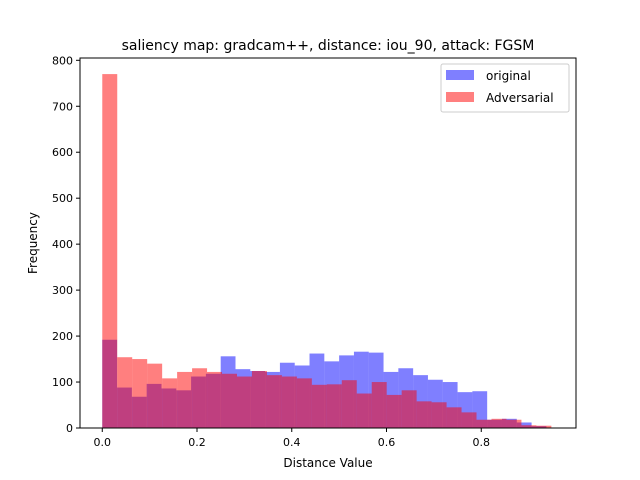  What do you see at coordinates (33, 243) in the screenshot?
I see `y-axis-label: Frequency` at bounding box center [33, 243].